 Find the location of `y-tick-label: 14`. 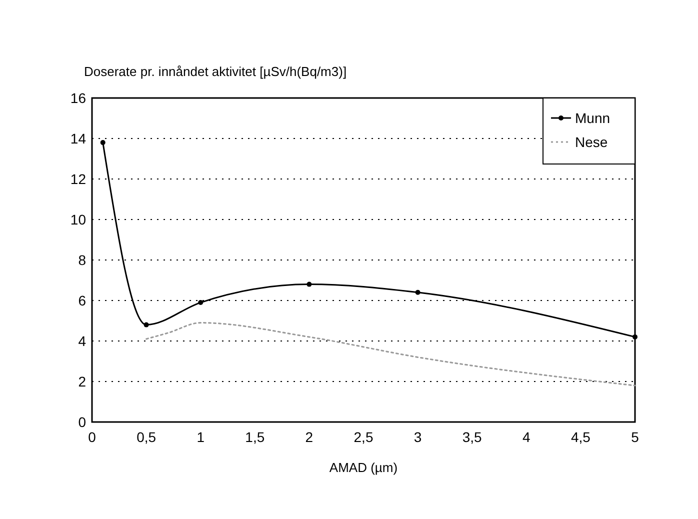

y-tick-label: 14 is located at coordinates (78, 138).